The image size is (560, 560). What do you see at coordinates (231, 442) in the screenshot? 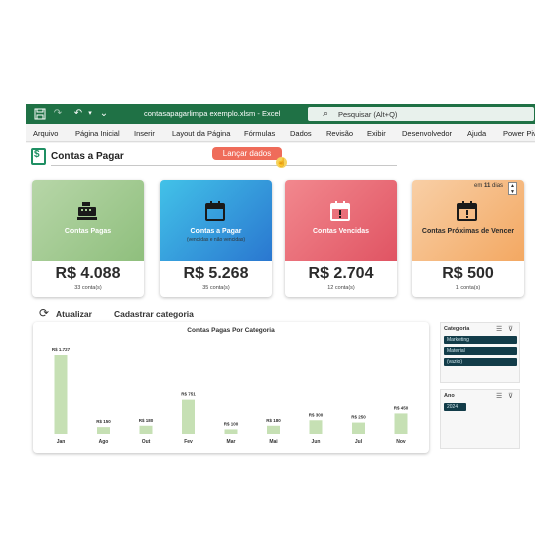
I see `x-tick-label: Mar` at bounding box center [231, 442].